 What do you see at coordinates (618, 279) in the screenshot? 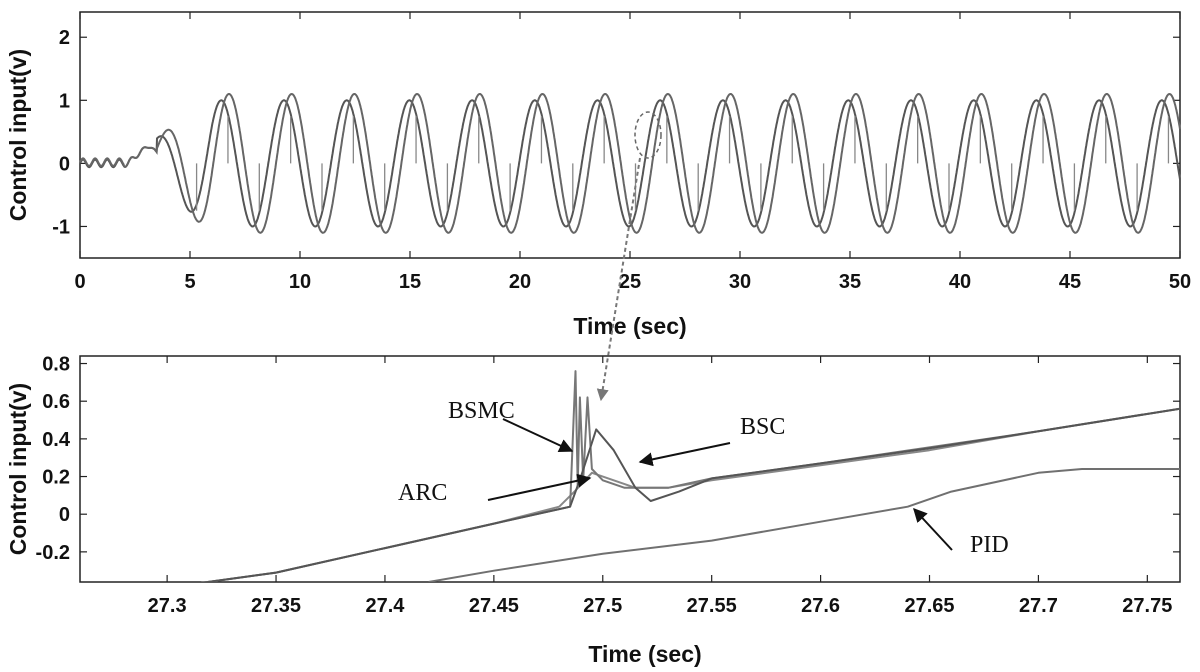
I see `zoom-connector-arrow` at bounding box center [618, 279].